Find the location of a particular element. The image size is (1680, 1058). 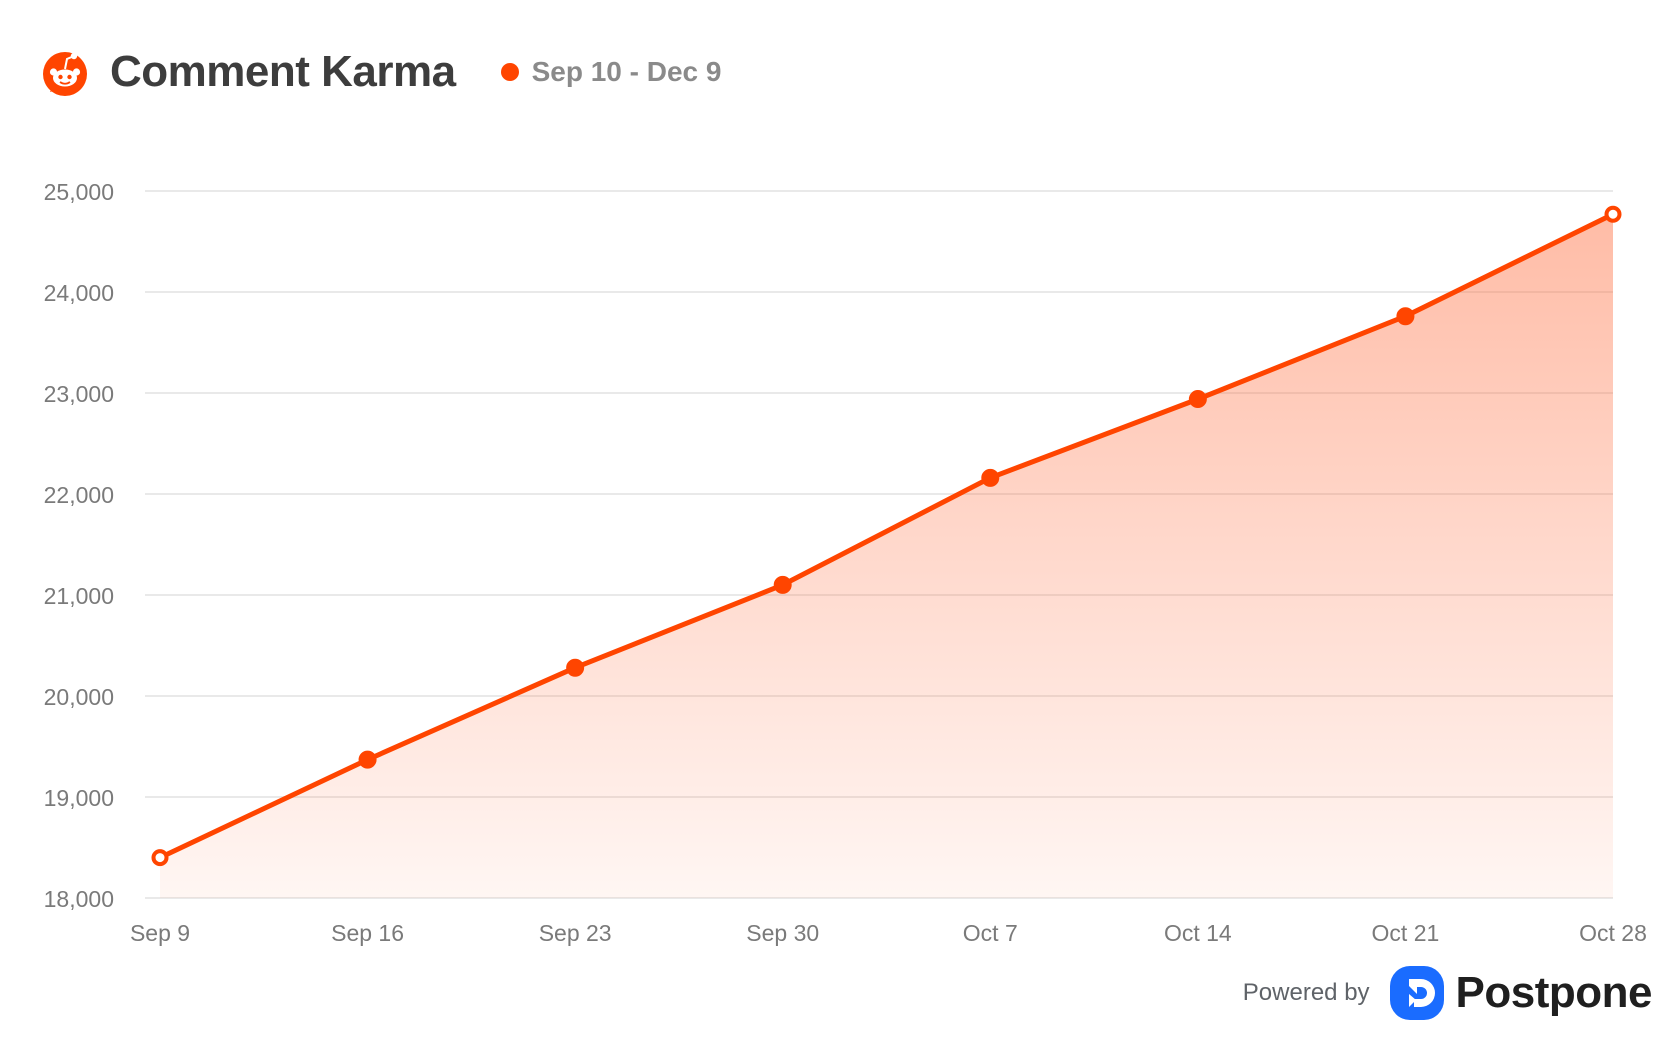

chart-legend: Sep 10 - Dec 9 is located at coordinates (611, 72).